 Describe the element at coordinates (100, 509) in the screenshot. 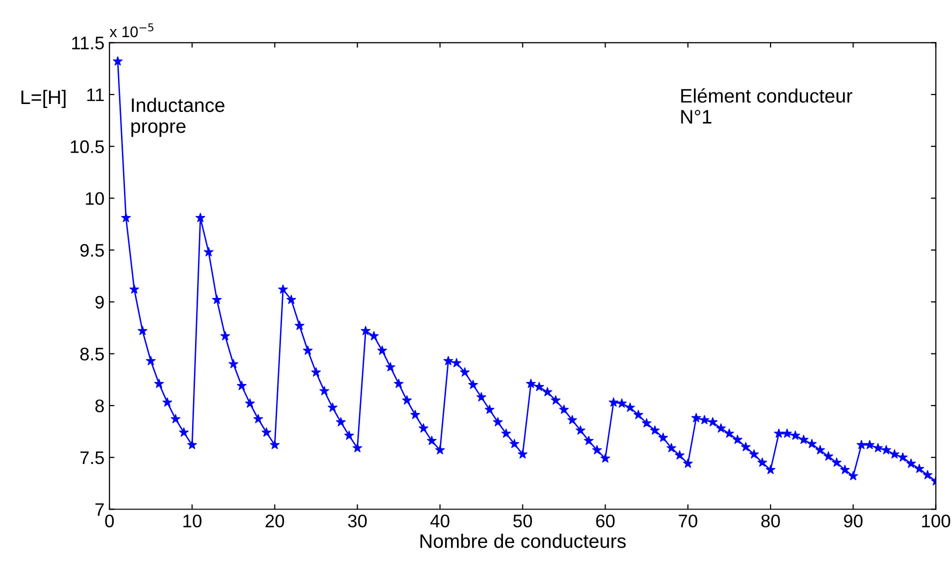

I see `y-tick-label: 7` at that location.